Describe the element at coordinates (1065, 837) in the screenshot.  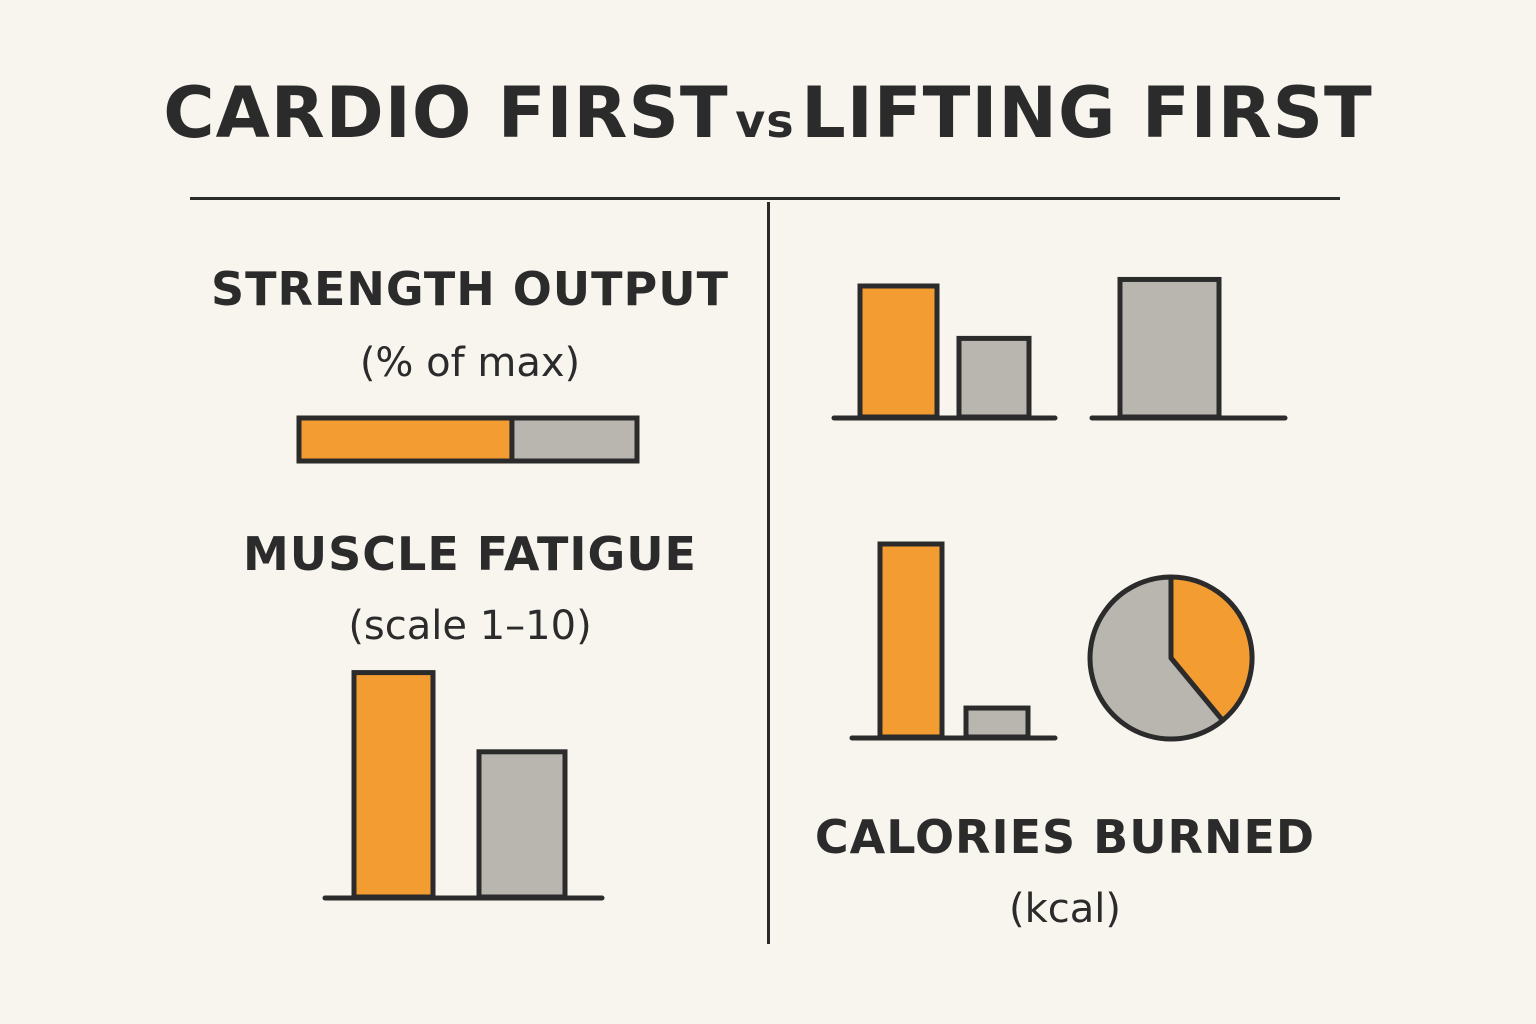
I see `calories-burned-title: CALORIES BURNED` at that location.